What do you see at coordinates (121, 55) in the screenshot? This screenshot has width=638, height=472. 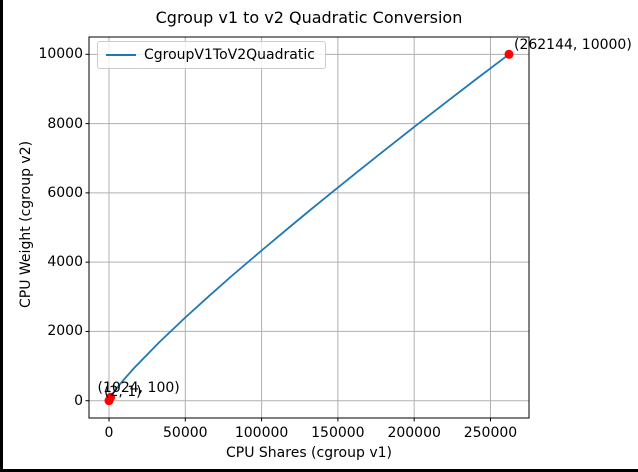 I see `legend-line-sample` at bounding box center [121, 55].